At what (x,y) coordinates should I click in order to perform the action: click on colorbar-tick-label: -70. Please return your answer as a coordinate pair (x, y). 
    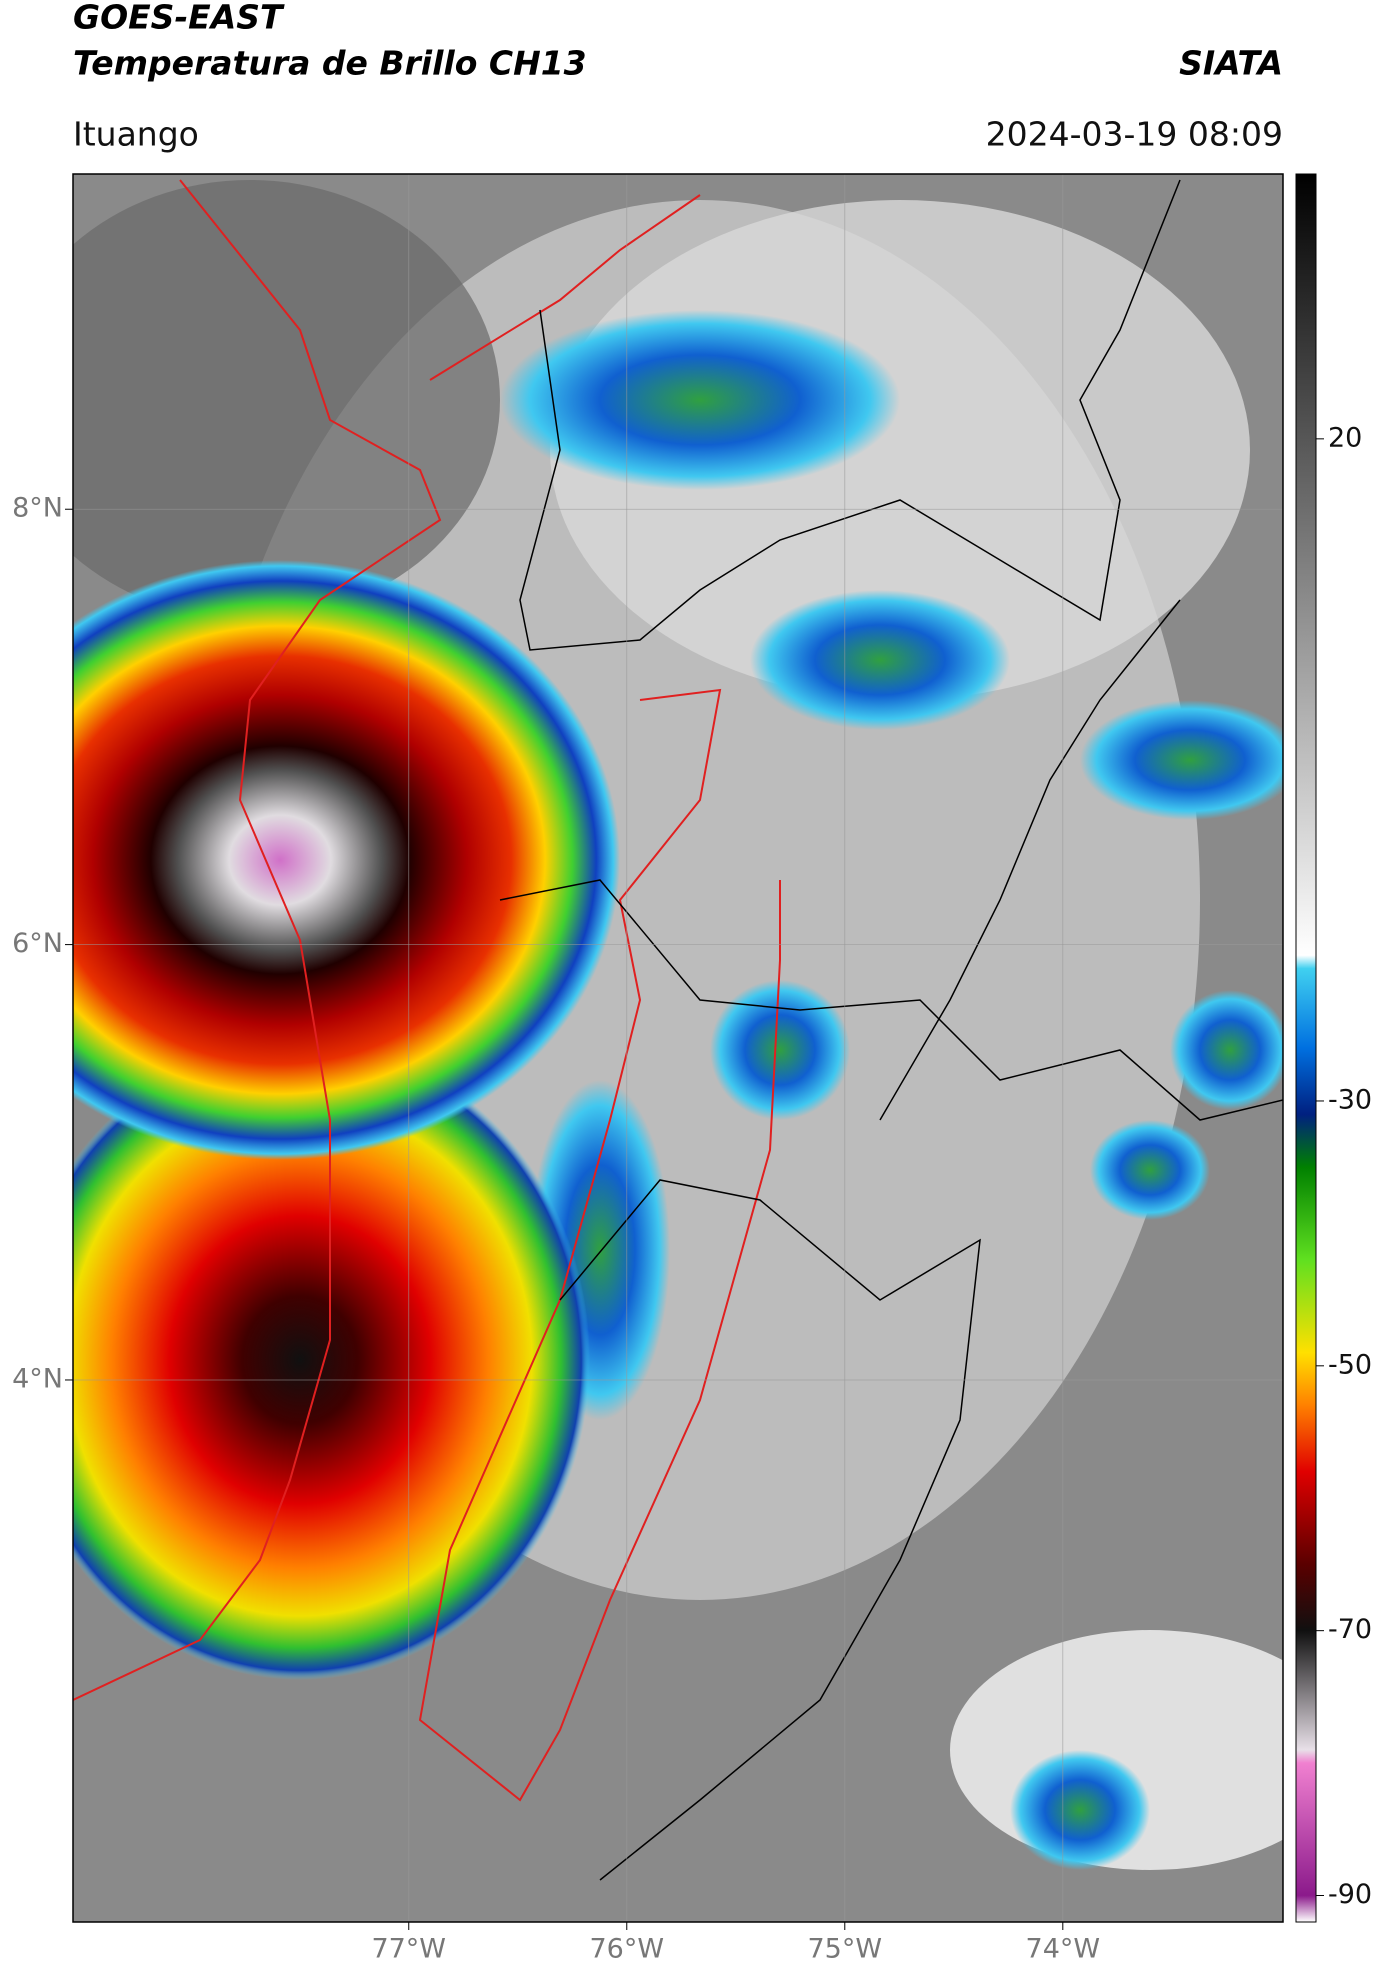
    Looking at the image, I should click on (1350, 1629).